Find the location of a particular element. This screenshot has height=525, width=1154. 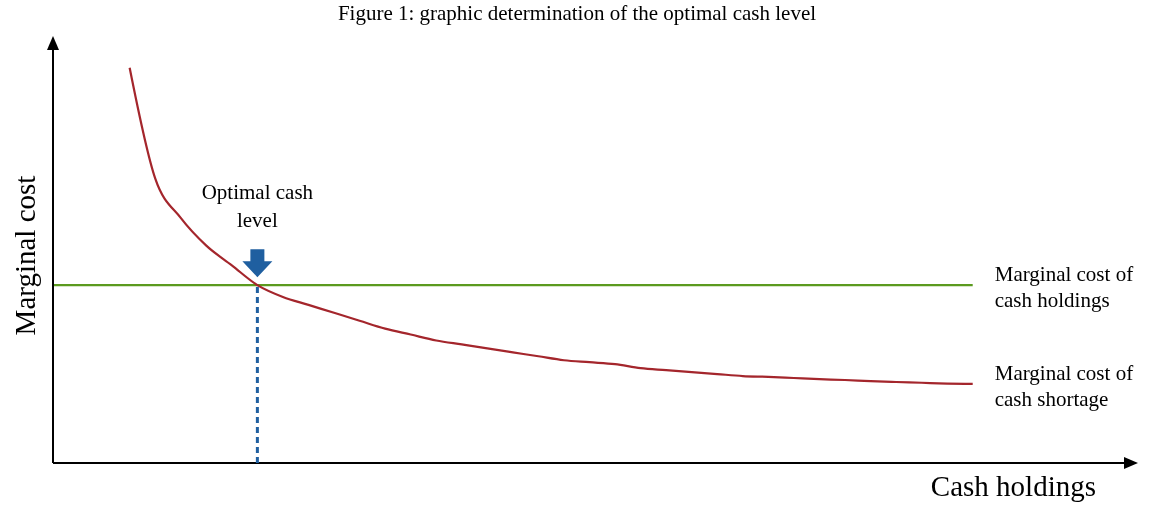

x-axis-title: Cash holdings is located at coordinates (1013, 486).